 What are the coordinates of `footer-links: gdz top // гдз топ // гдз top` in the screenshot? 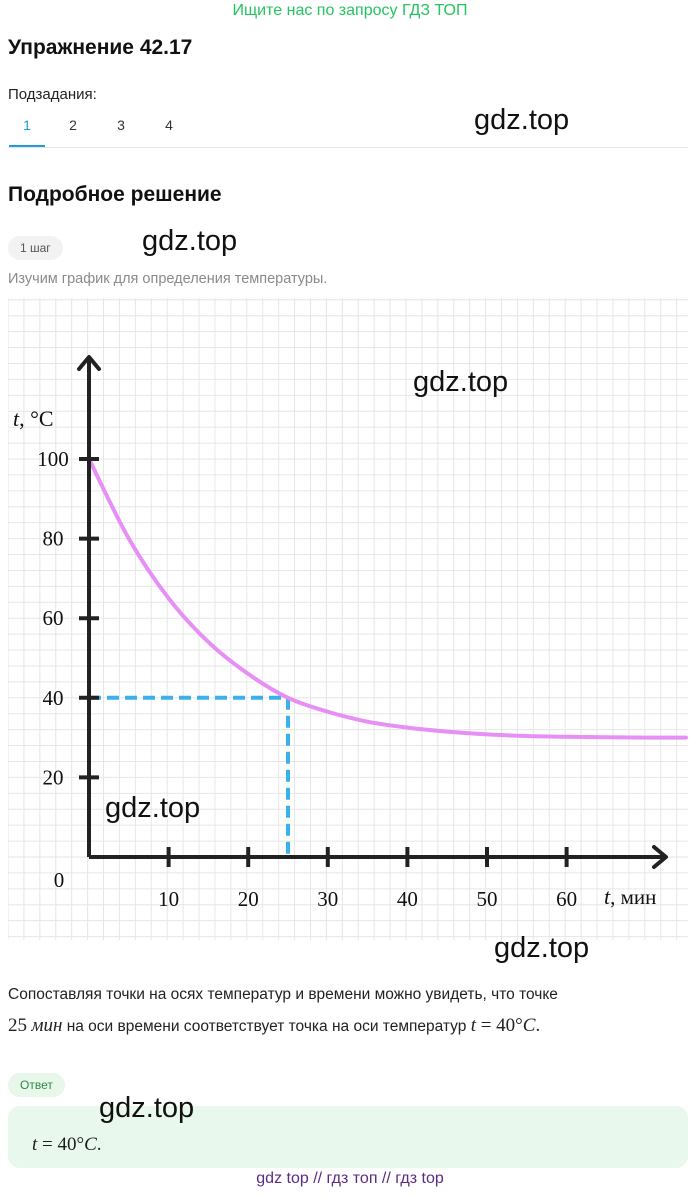 It's located at (350, 1178).